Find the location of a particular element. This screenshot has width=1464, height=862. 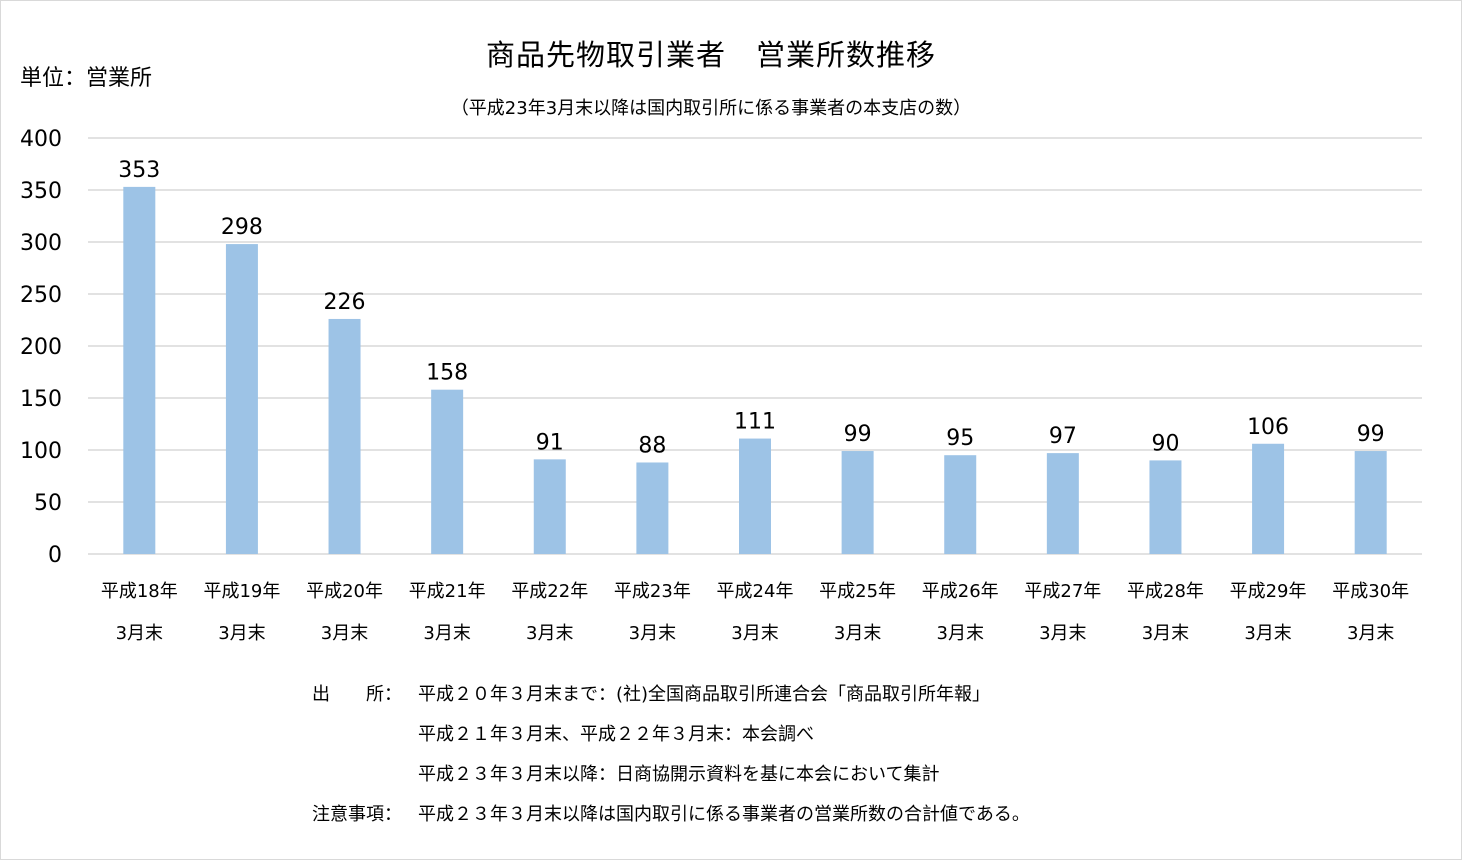

x-tick-label: 平成22年 is located at coordinates (549, 591).